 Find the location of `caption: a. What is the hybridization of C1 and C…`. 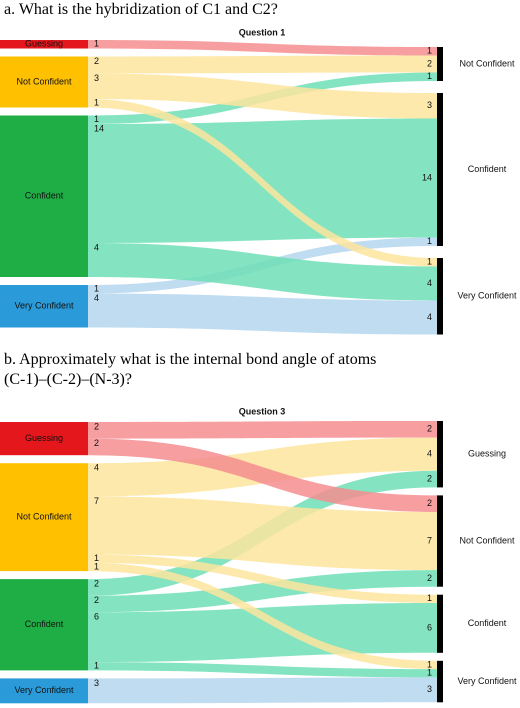

caption: a. What is the hybridization of C1 and C… is located at coordinates (141, 9).